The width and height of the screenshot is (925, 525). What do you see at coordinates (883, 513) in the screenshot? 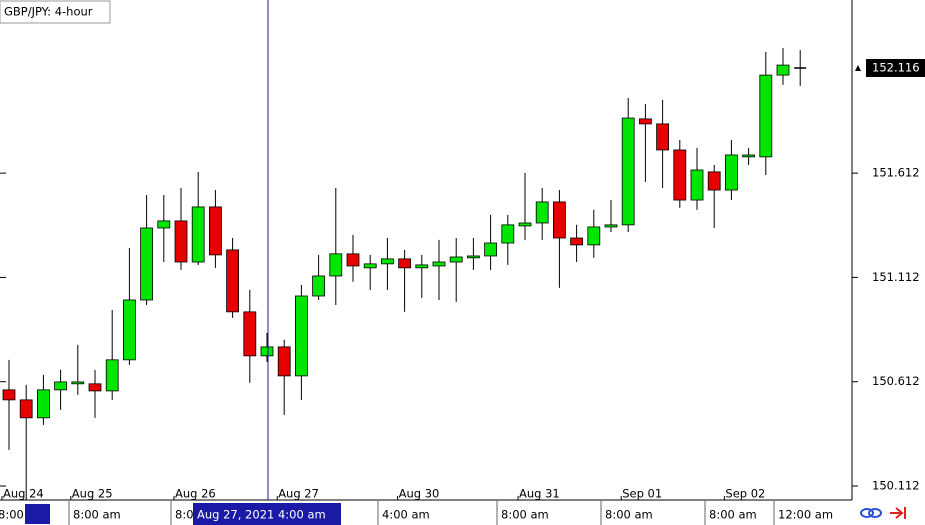
I see `toolbar-icons` at bounding box center [883, 513].